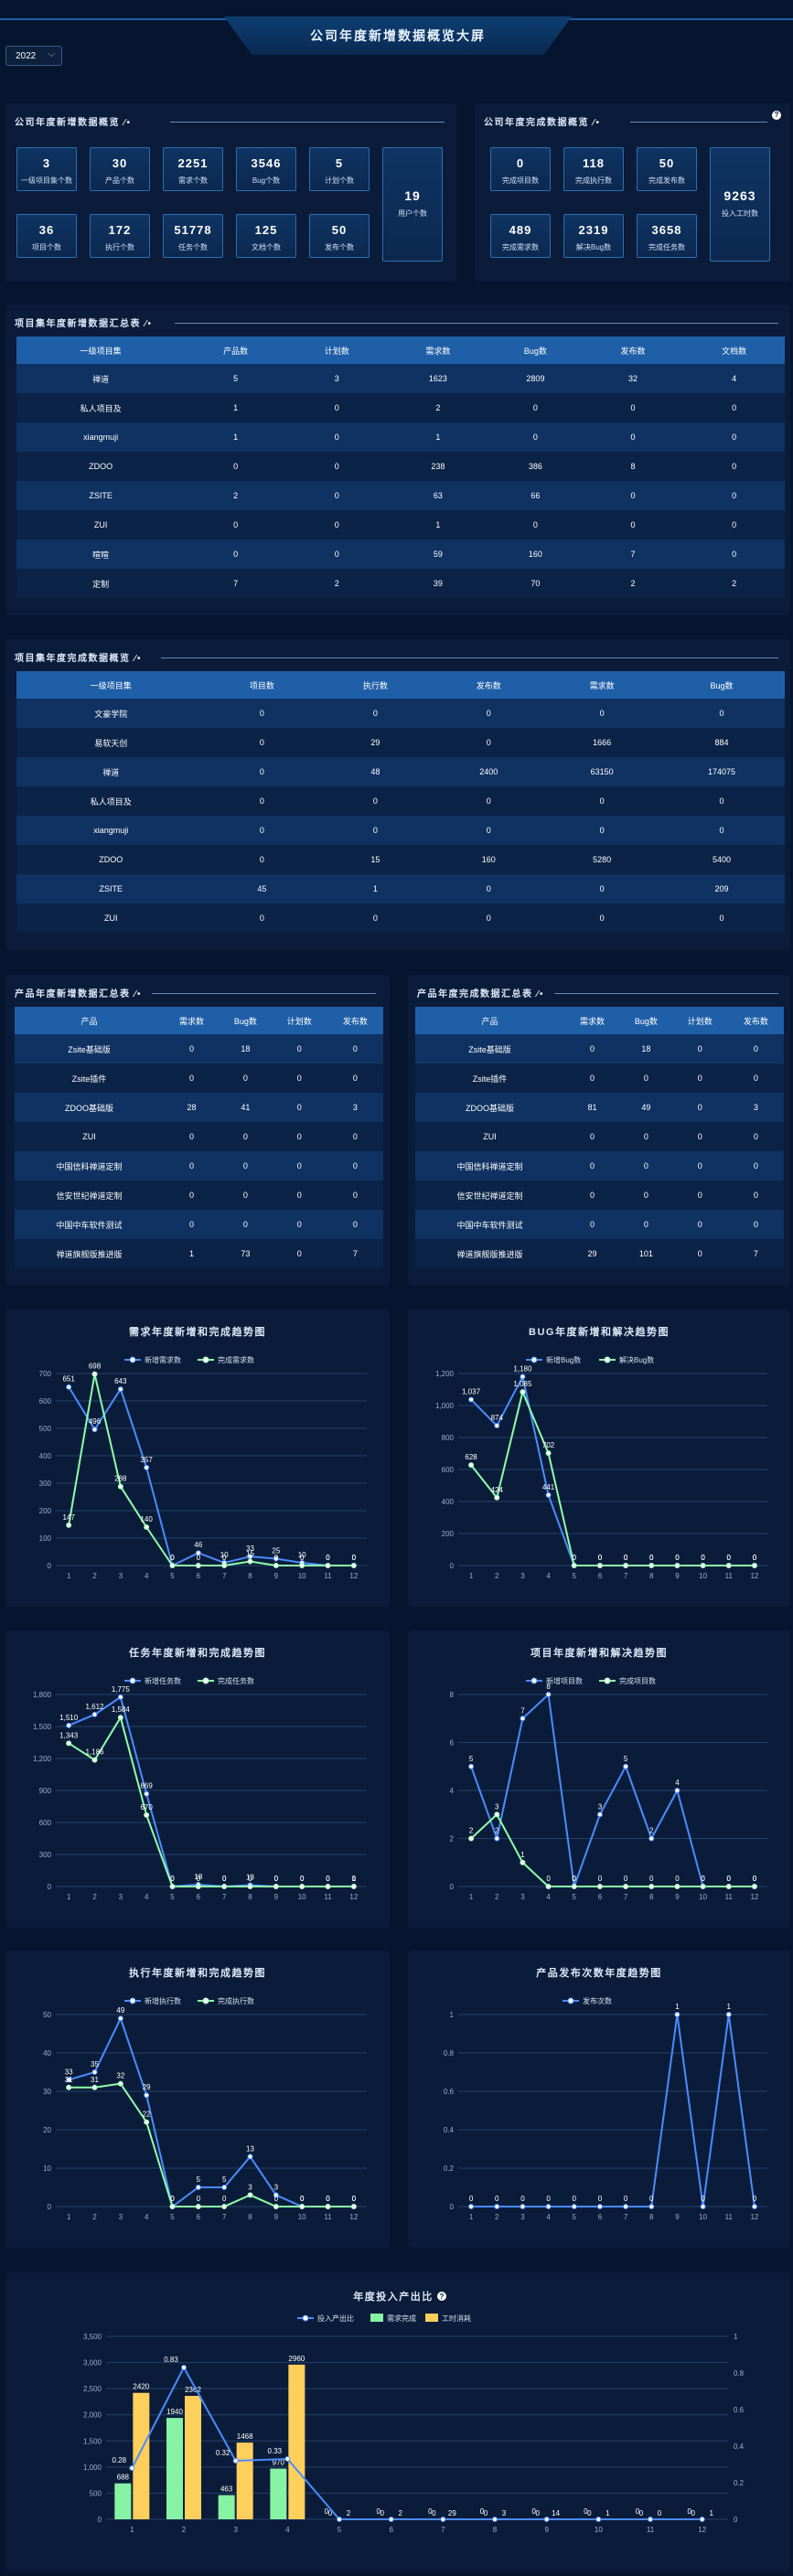 The width and height of the screenshot is (793, 2576). What do you see at coordinates (587, 2000) in the screenshot?
I see `legend-item: 发布次数` at bounding box center [587, 2000].